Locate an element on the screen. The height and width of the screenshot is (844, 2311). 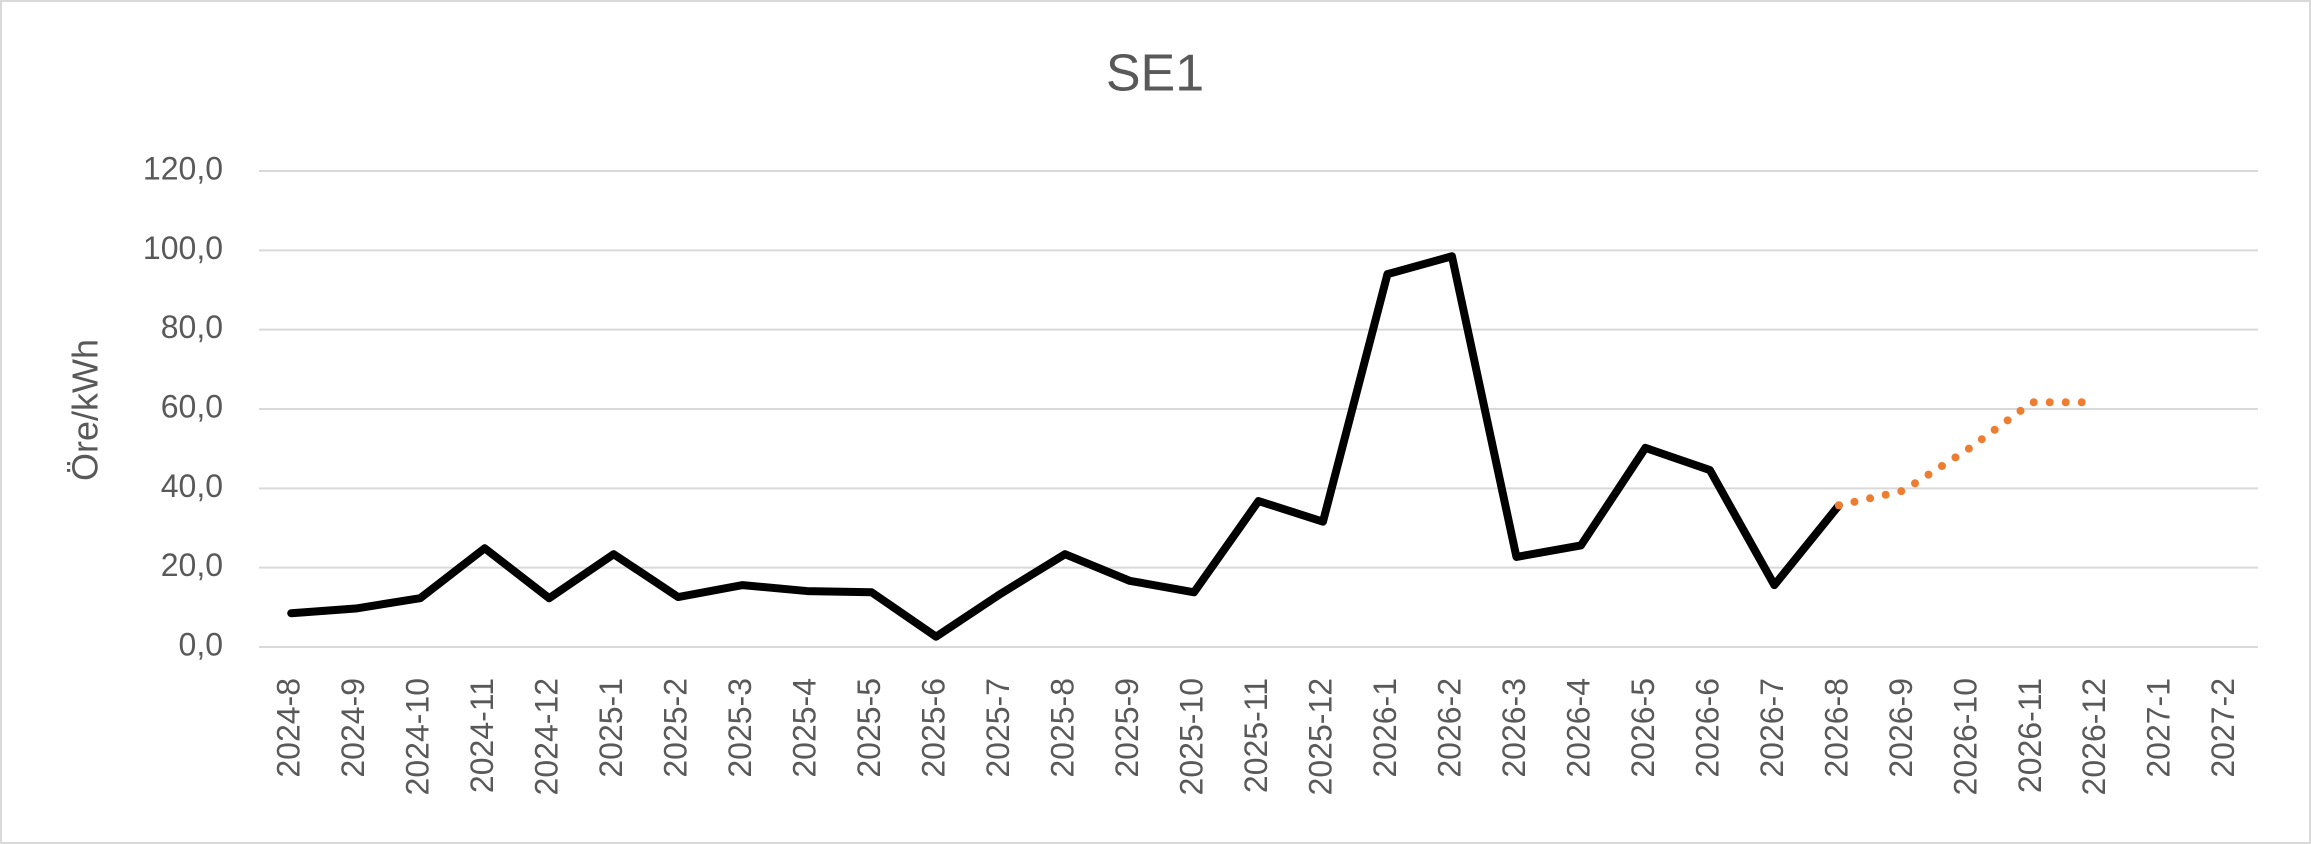
x-tick-label: 2025-8 is located at coordinates (1063, 728).